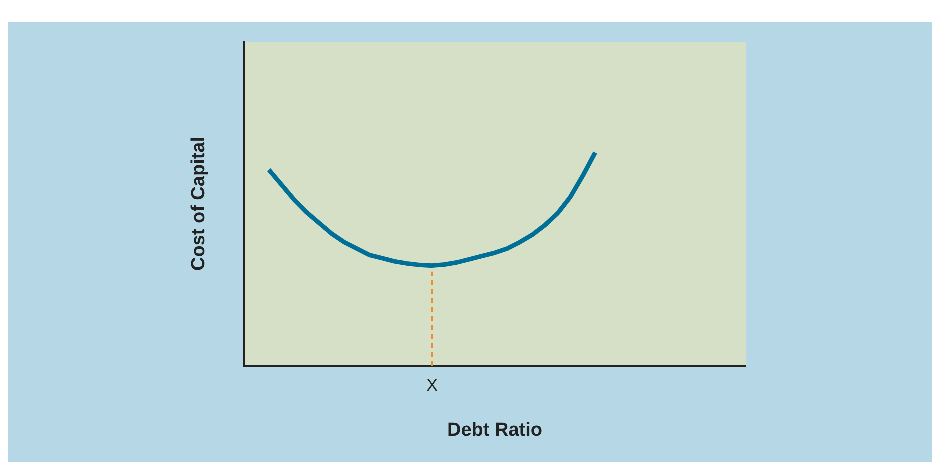  I want to click on annotation: X, so click(432, 386).